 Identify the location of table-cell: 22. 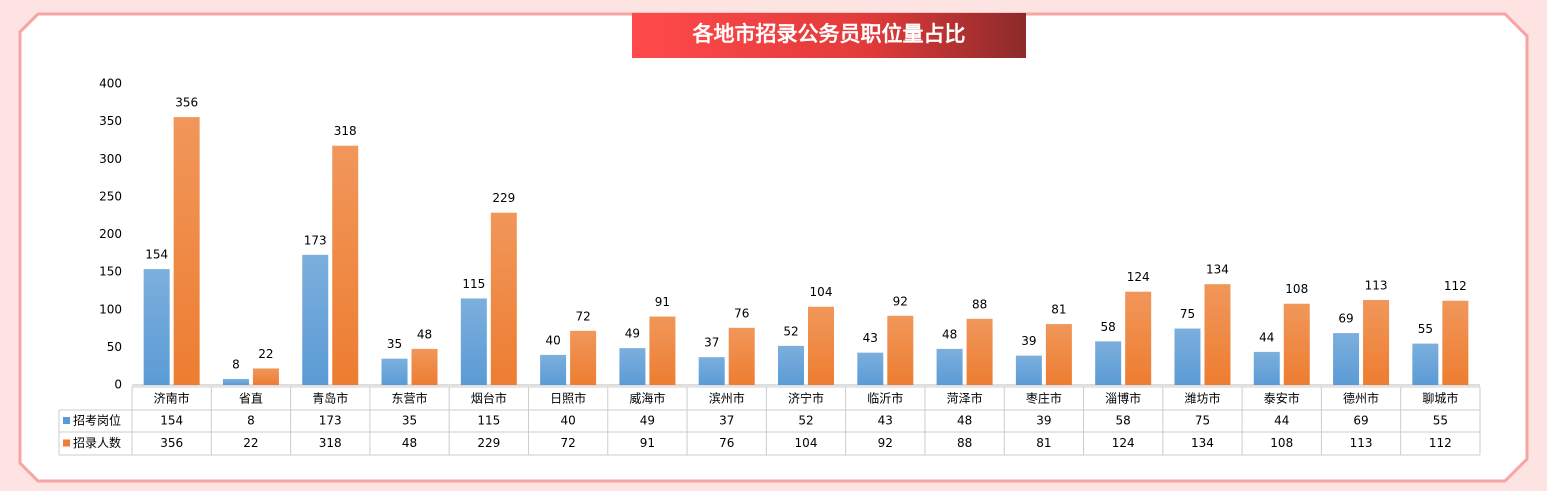
(250, 443).